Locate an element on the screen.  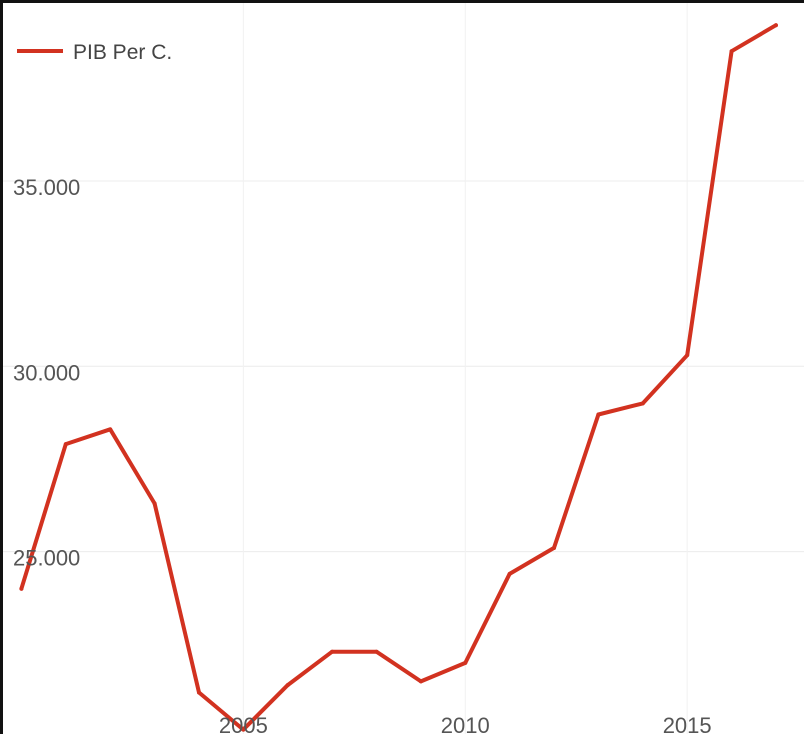
data-point-2009 is located at coordinates (420, 681).